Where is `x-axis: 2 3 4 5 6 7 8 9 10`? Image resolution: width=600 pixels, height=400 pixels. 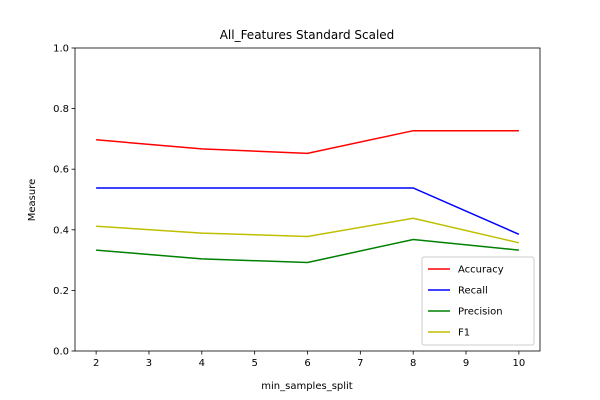 x-axis: 2 3 4 5 6 7 8 9 10 is located at coordinates (309, 360).